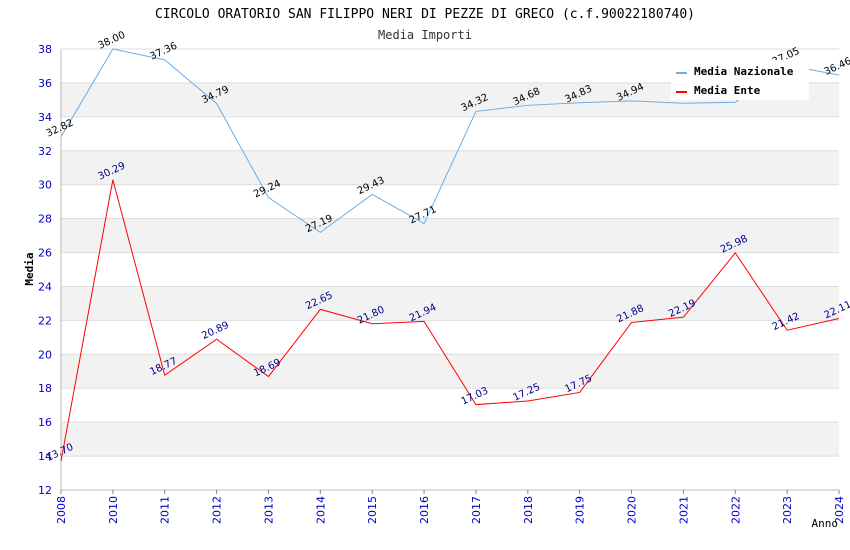  What do you see at coordinates (424, 510) in the screenshot?
I see `x-tick-label: 2016` at bounding box center [424, 510].